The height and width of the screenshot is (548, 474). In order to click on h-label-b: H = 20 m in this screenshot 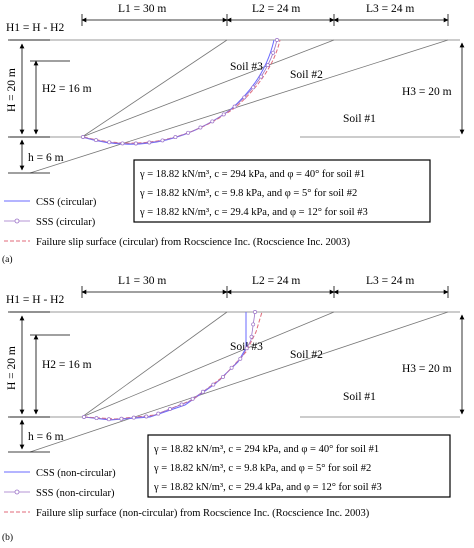, I will do `click(12, 368)`.